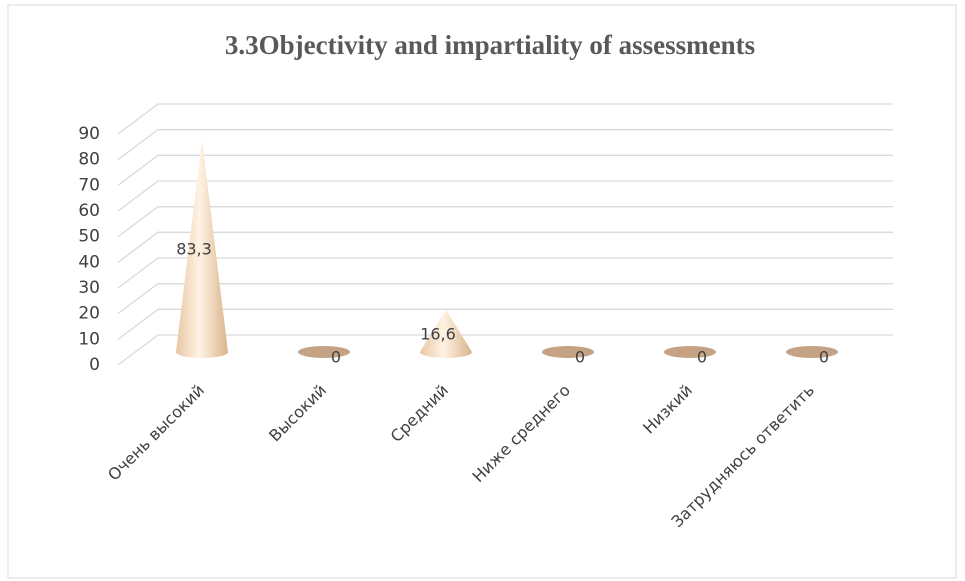  I want to click on y-tick-label: 30, so click(89, 288).